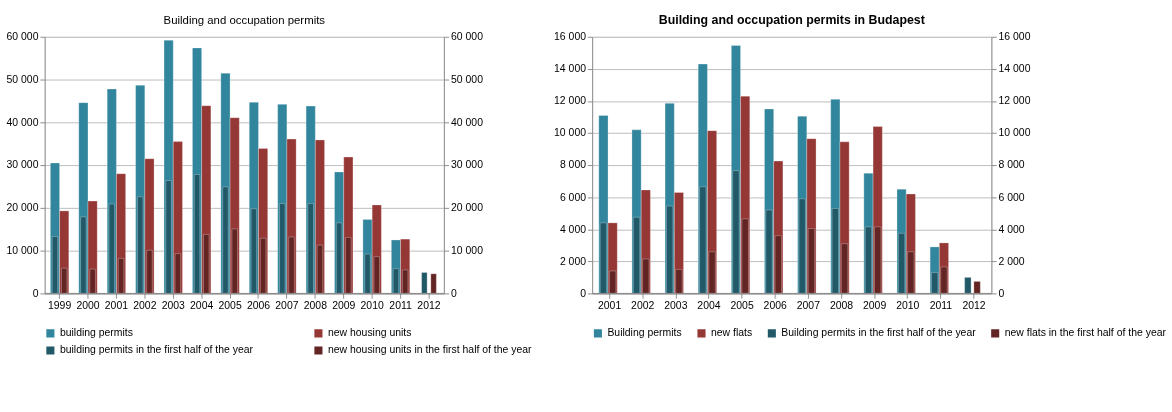 Image resolution: width=1172 pixels, height=412 pixels. Describe the element at coordinates (59, 306) in the screenshot. I see `x-tick-label: 1999` at that location.